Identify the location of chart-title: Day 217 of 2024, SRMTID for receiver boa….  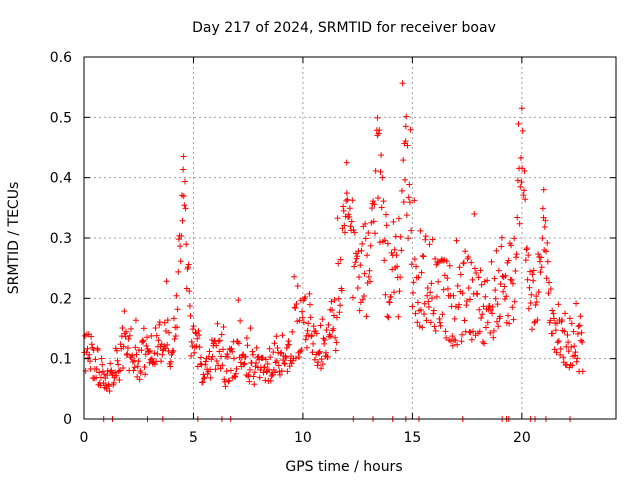
(344, 28).